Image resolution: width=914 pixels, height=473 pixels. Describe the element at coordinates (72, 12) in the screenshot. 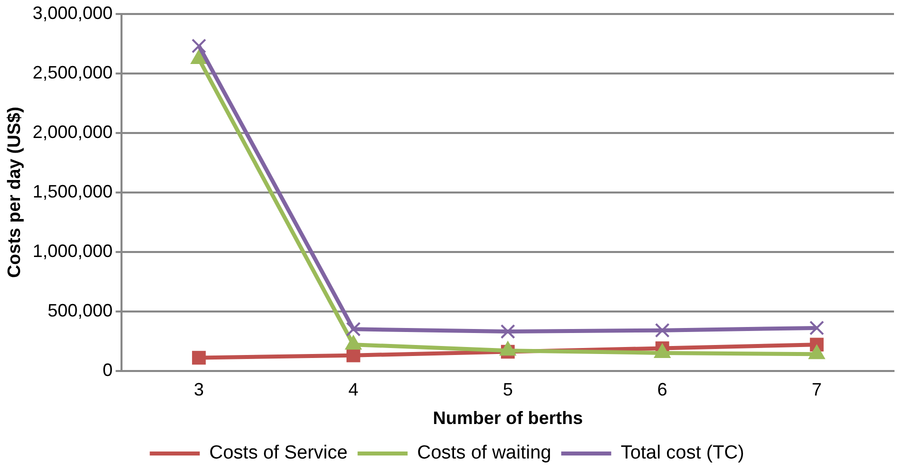

I see `y-tick-label: 3,000,000` at that location.